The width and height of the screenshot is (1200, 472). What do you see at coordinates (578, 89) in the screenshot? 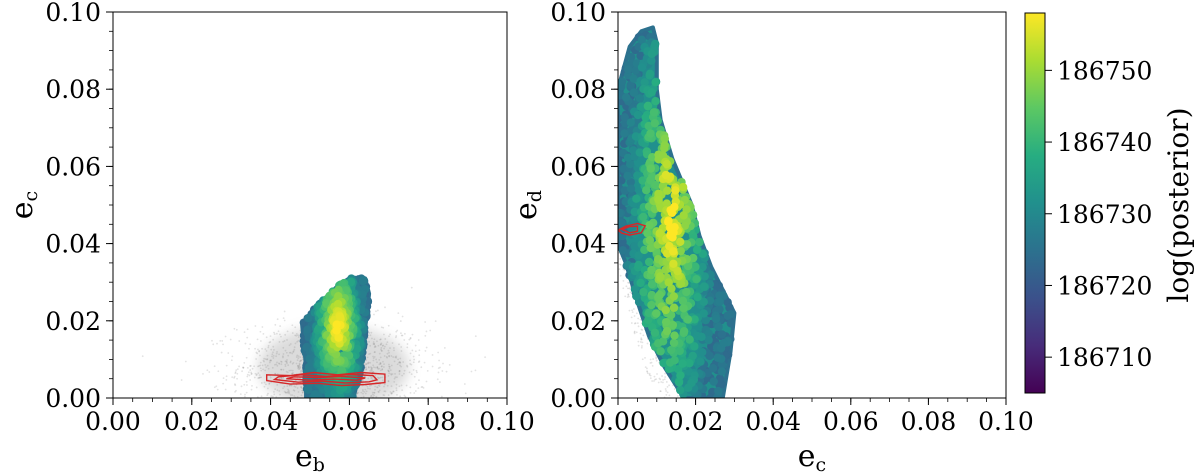
I see `right-ytick-label: 0.08` at bounding box center [578, 89].